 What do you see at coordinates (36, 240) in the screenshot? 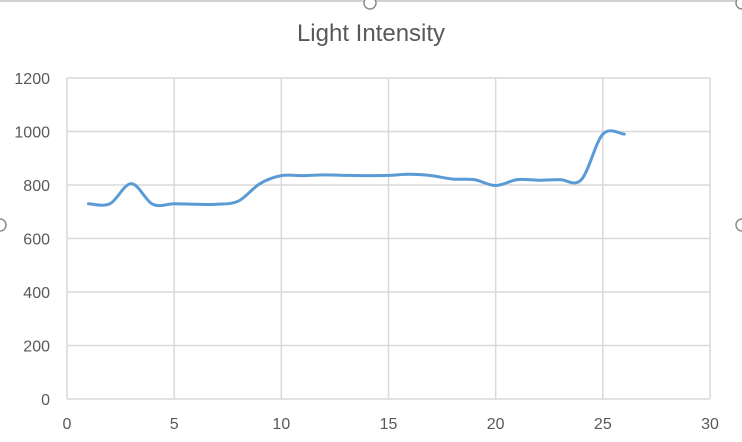
I see `y-tick-label: 600` at bounding box center [36, 240].